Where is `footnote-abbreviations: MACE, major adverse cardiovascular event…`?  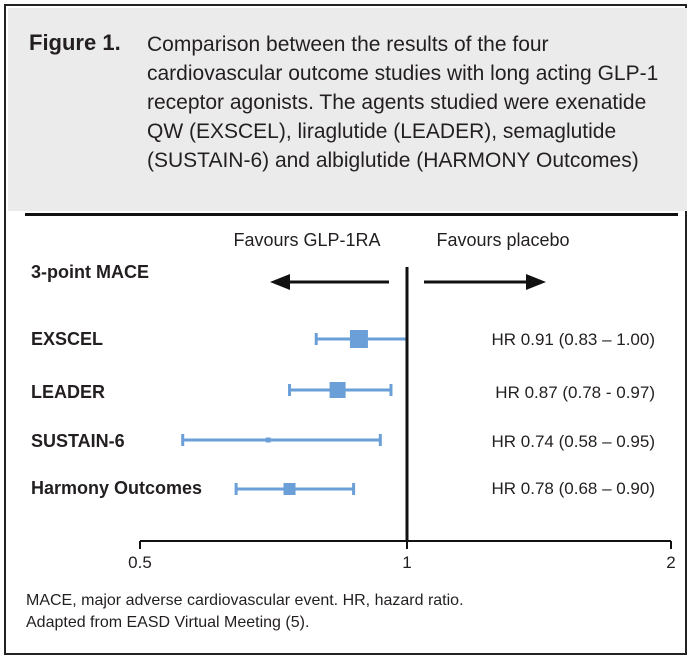 footnote-abbreviations: MACE, major adverse cardiovascular event… is located at coordinates (245, 600).